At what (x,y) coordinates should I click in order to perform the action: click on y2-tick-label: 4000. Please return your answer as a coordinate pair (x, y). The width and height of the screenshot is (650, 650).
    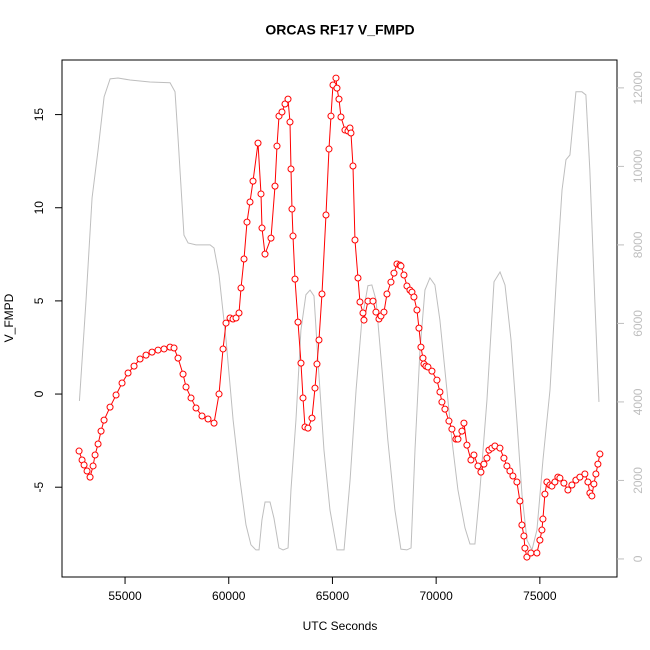
    Looking at the image, I should click on (638, 401).